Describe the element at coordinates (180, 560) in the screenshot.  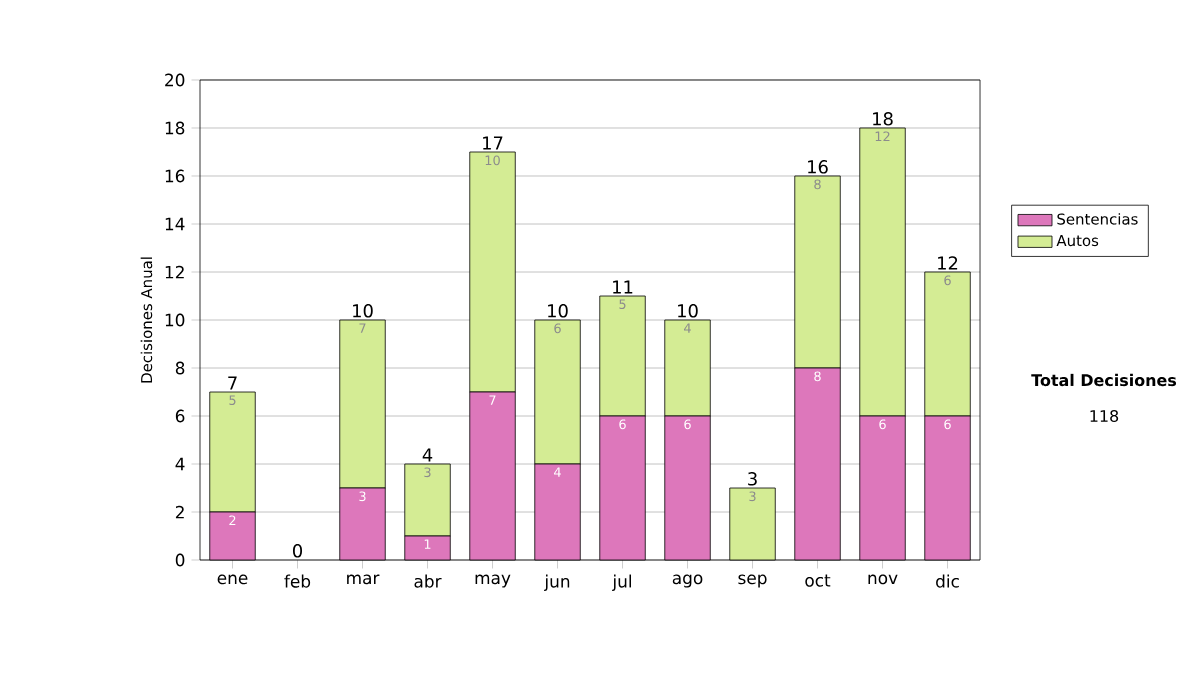
I see `y-tick-label: 0` at that location.